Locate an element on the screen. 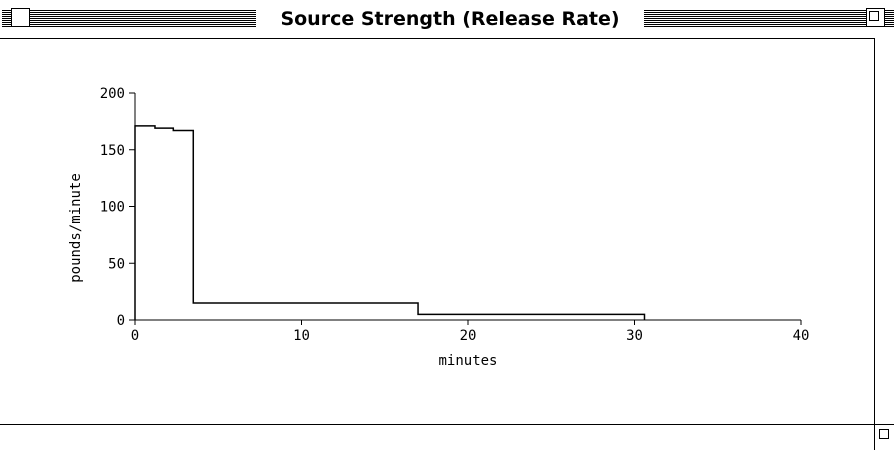 The image size is (894, 450). y-tick-label: 150 is located at coordinates (112, 151).